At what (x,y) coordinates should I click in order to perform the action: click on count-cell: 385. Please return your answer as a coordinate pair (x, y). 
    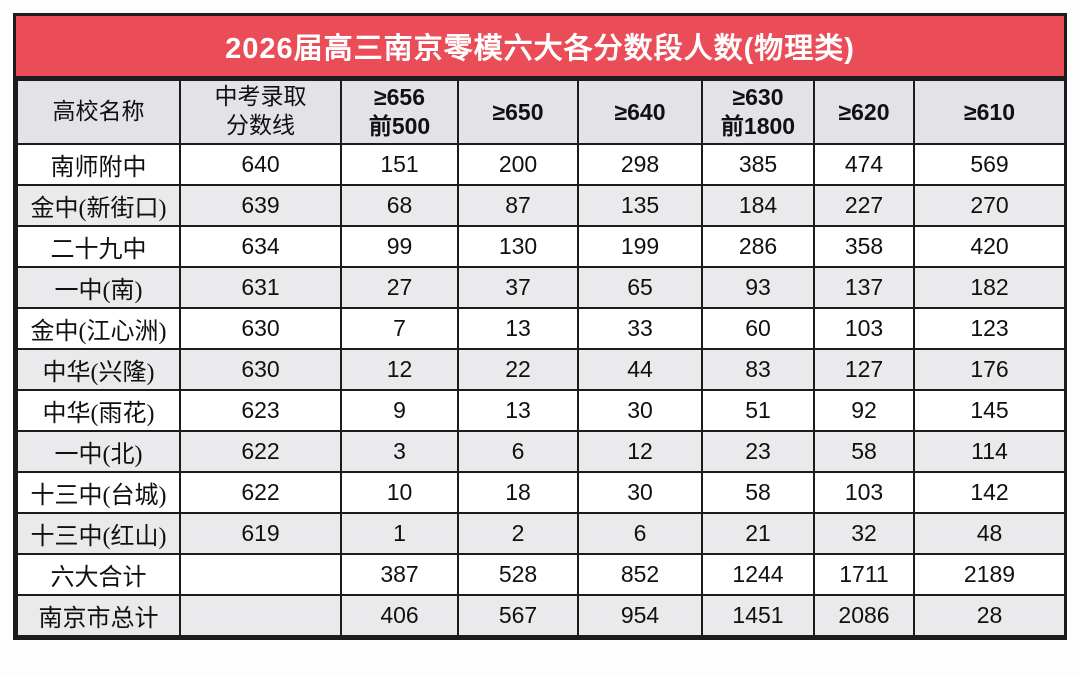
    Looking at the image, I should click on (758, 164).